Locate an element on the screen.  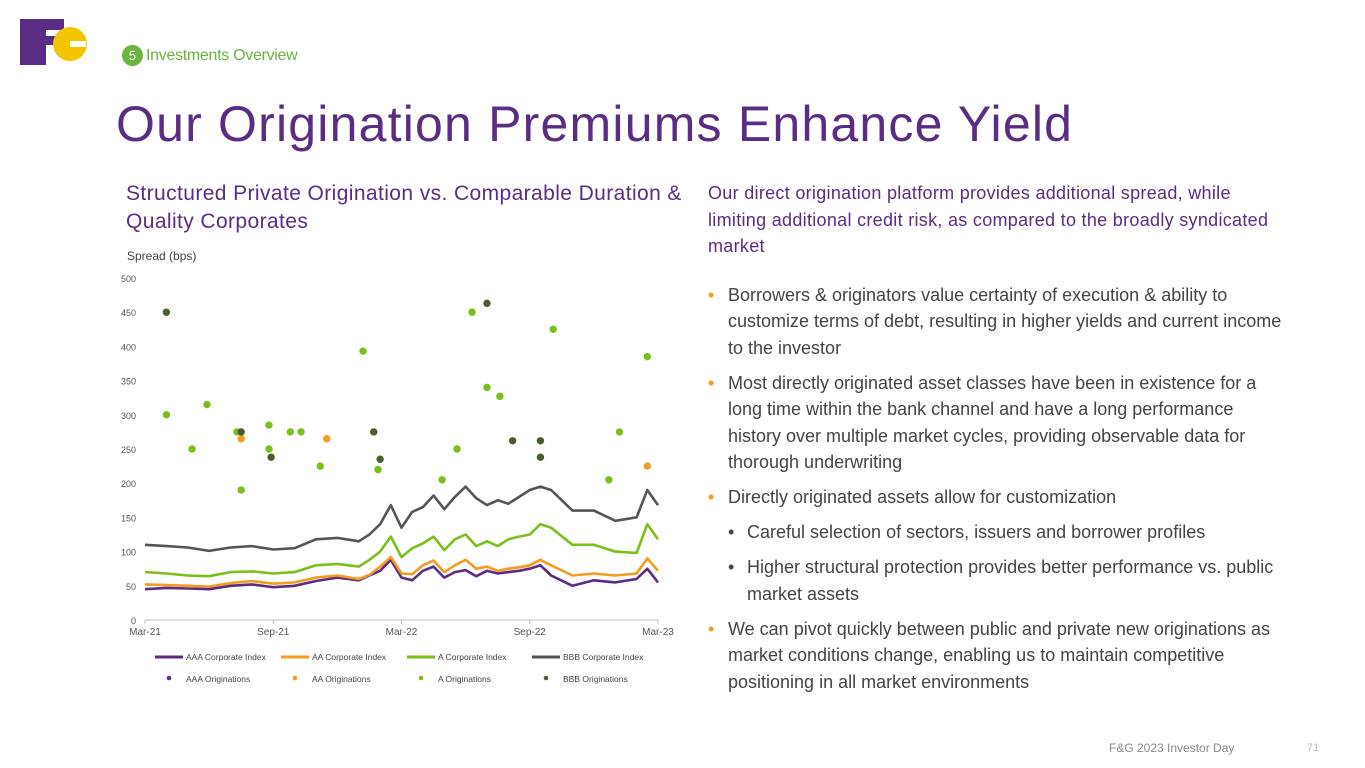
section-number: 5 is located at coordinates (132, 55).